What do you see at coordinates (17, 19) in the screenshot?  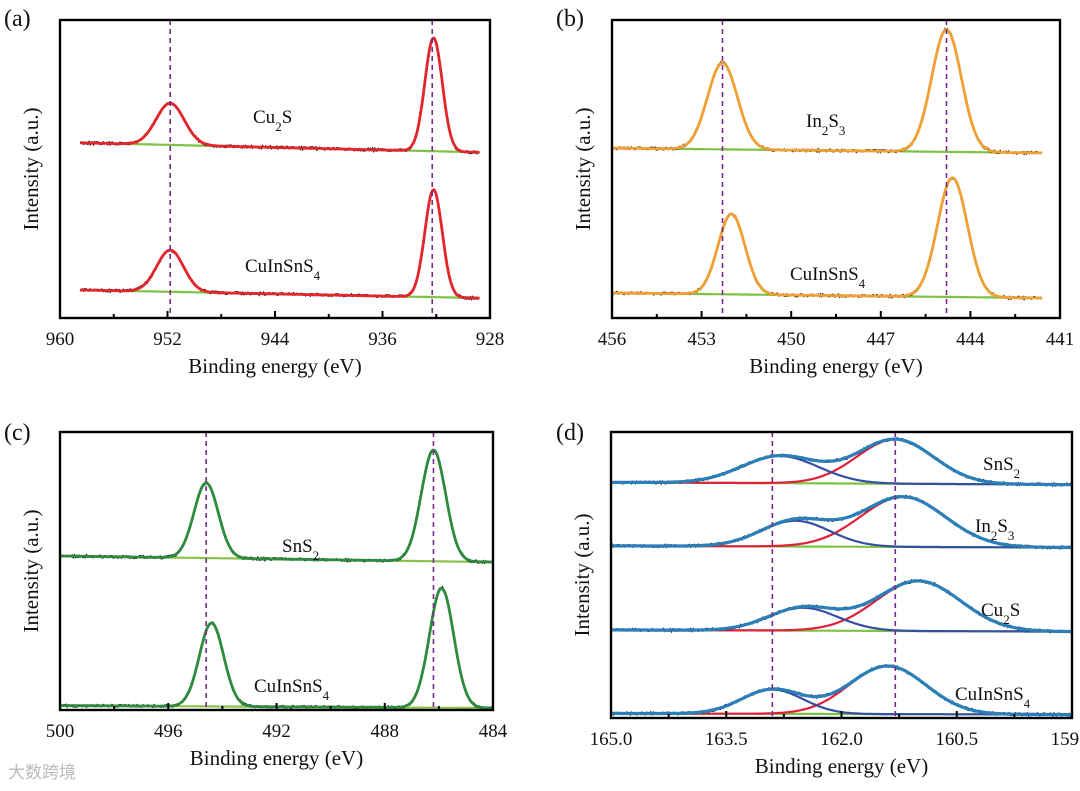 I see `panel-label: (a)` at bounding box center [17, 19].